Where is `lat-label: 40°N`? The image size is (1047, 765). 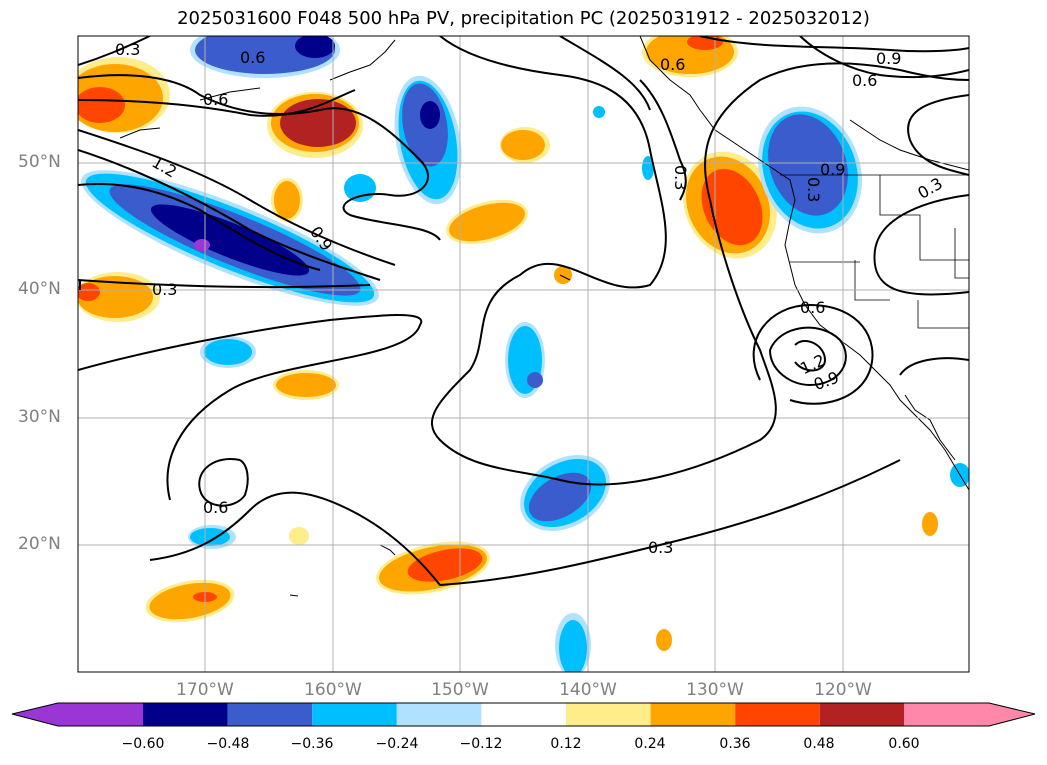
lat-label: 40°N is located at coordinates (39, 289).